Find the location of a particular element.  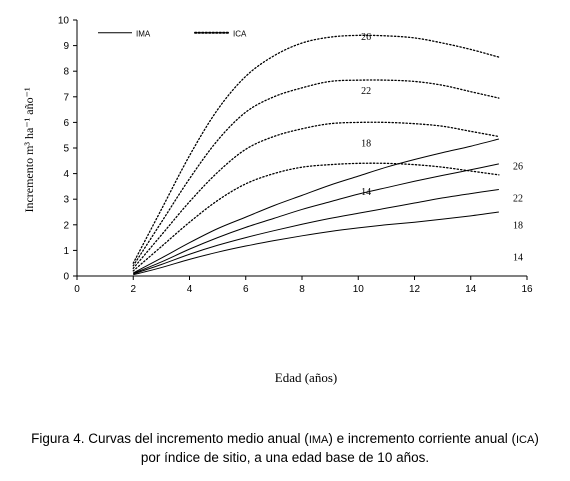

x-tick-label: 6 is located at coordinates (246, 289).